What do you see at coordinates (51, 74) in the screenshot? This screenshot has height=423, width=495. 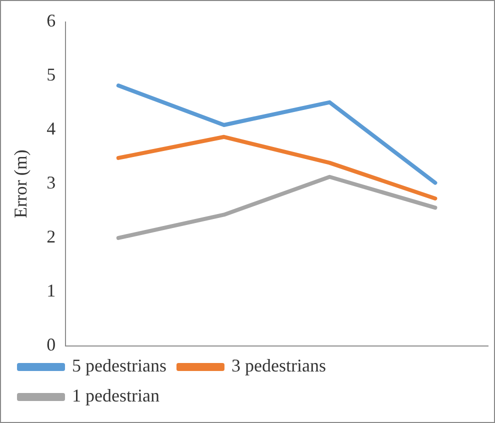 I see `y-tick-label: 5` at bounding box center [51, 74].